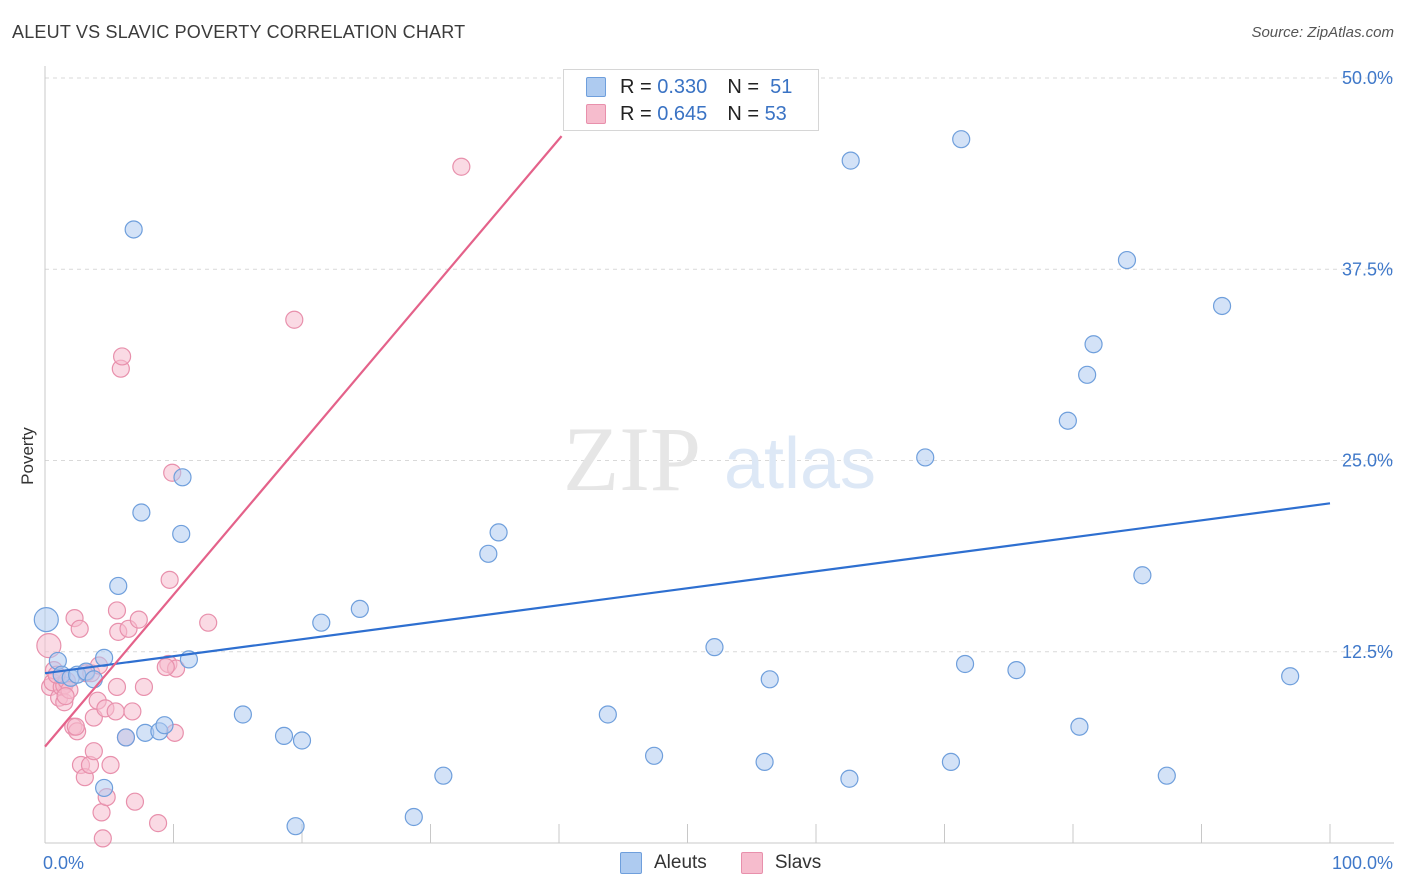 This screenshot has height=892, width=1406. What do you see at coordinates (632, 459) in the screenshot?
I see `watermark-zip: ZIP` at bounding box center [632, 459].